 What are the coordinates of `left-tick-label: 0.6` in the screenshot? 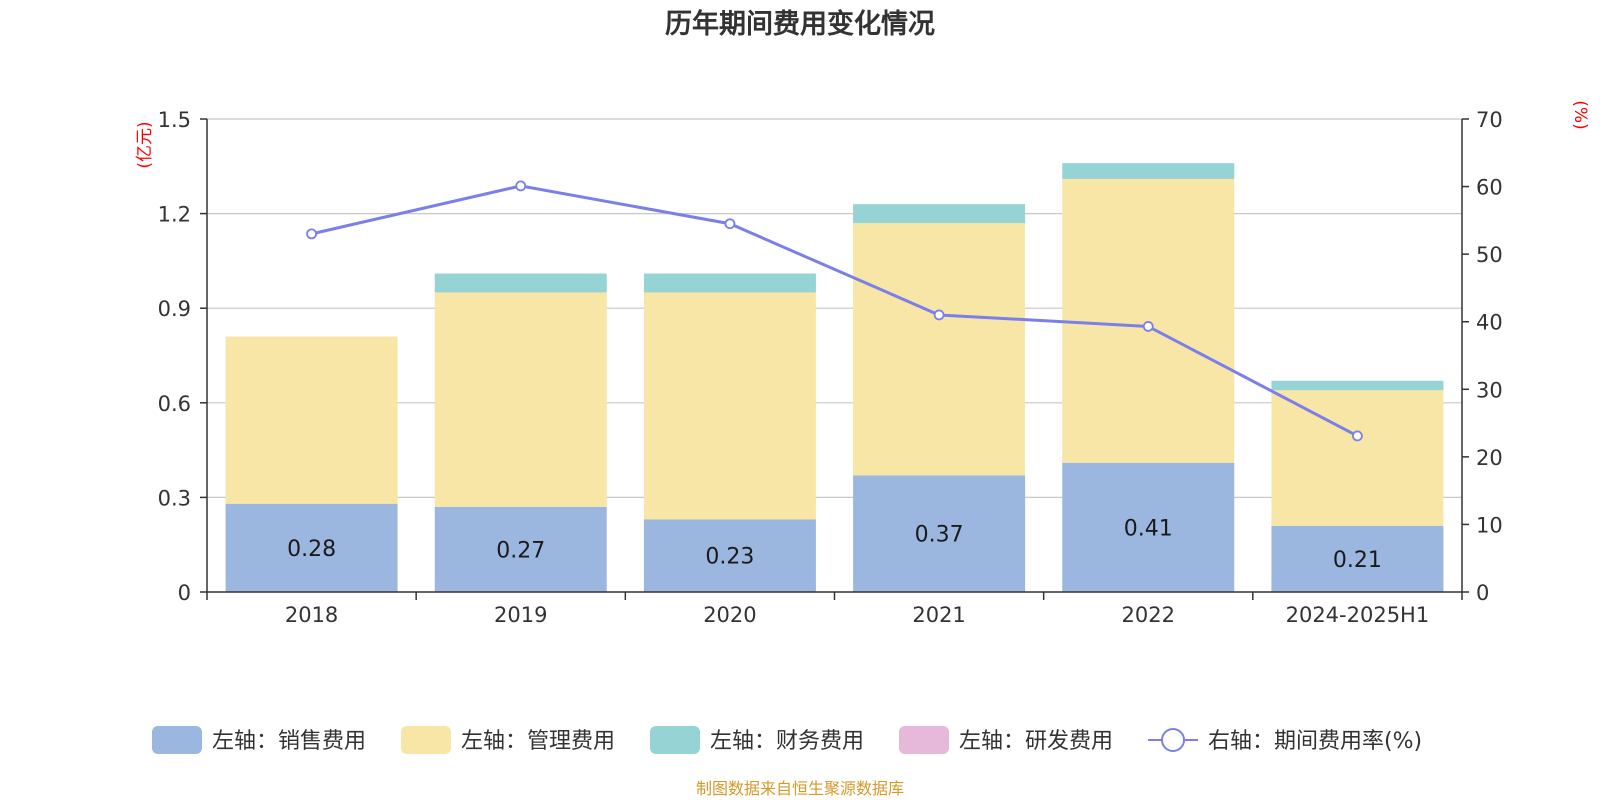 It's located at (174, 404).